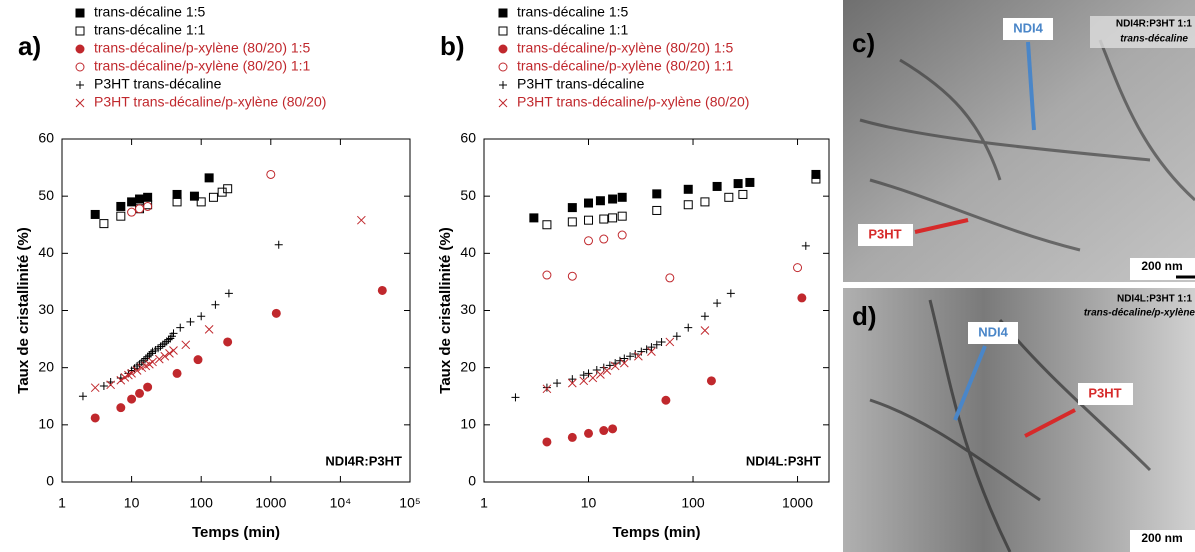 Image resolution: width=1195 pixels, height=552 pixels. Describe the element at coordinates (23, 310) in the screenshot. I see `y-axis-title: Taux de cristallinité (%)` at that location.